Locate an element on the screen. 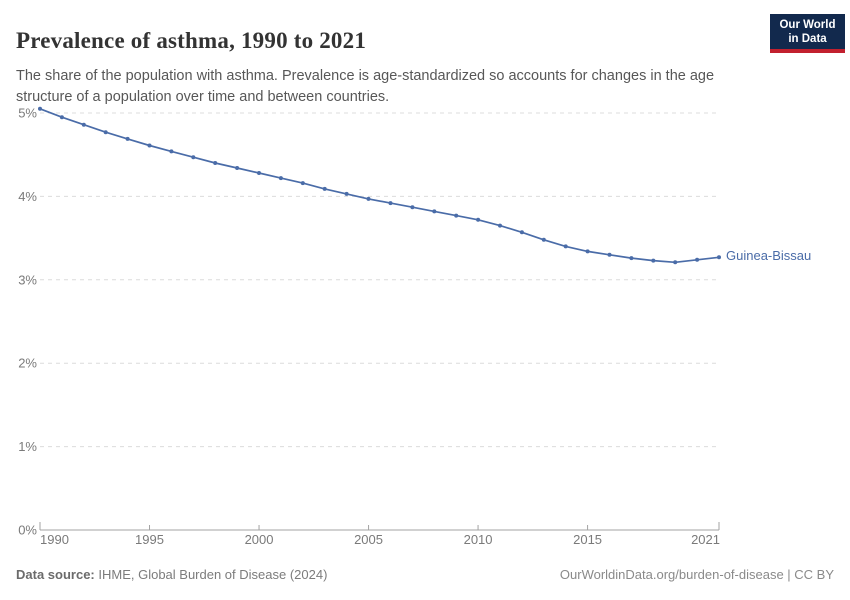 The height and width of the screenshot is (600, 850). page-title: Prevalence of asthma, 1990 to 2021 is located at coordinates (191, 41).